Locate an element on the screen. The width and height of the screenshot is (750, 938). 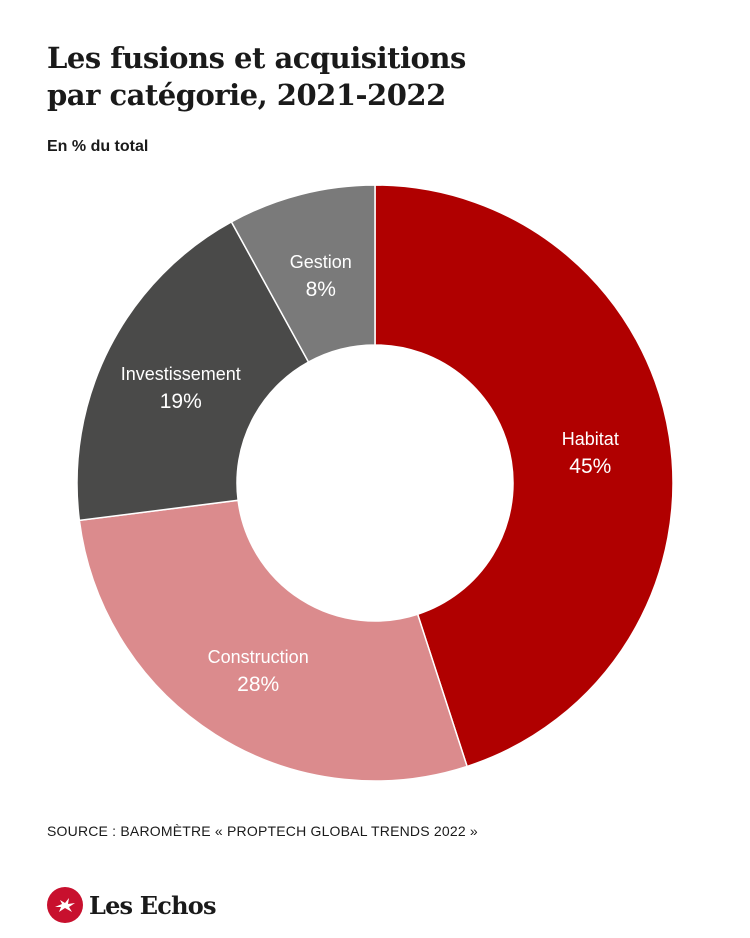
slice-label-habitat: Habitat is located at coordinates (590, 439).